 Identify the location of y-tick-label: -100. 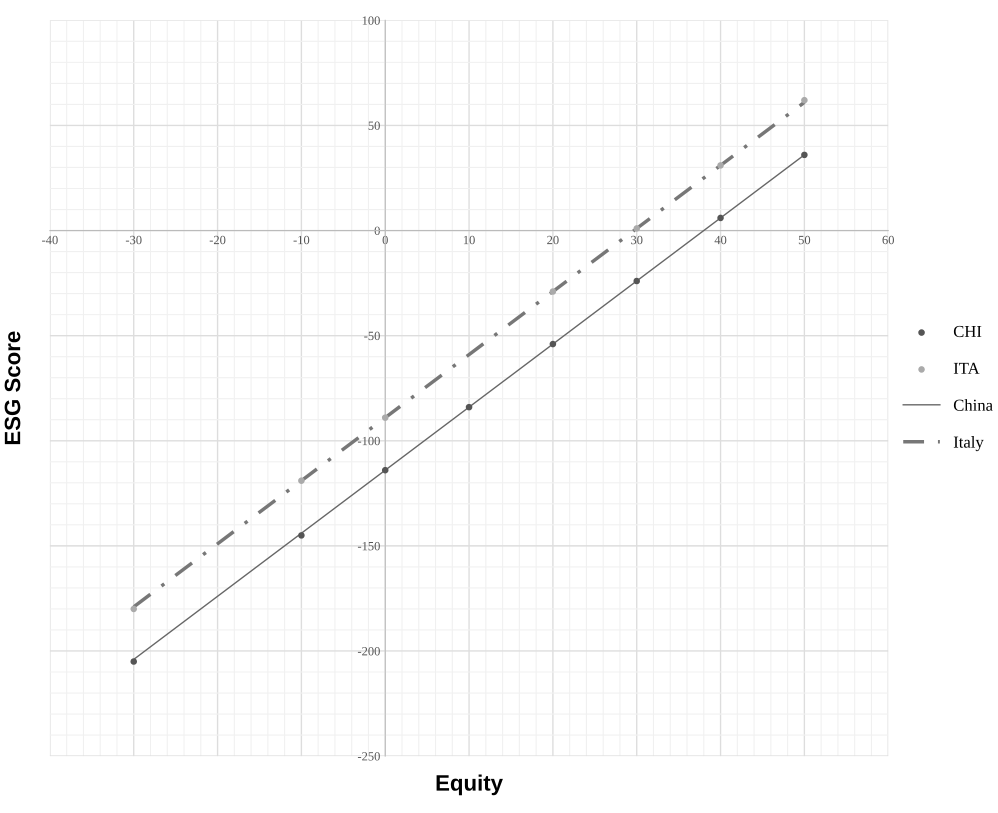
(369, 441).